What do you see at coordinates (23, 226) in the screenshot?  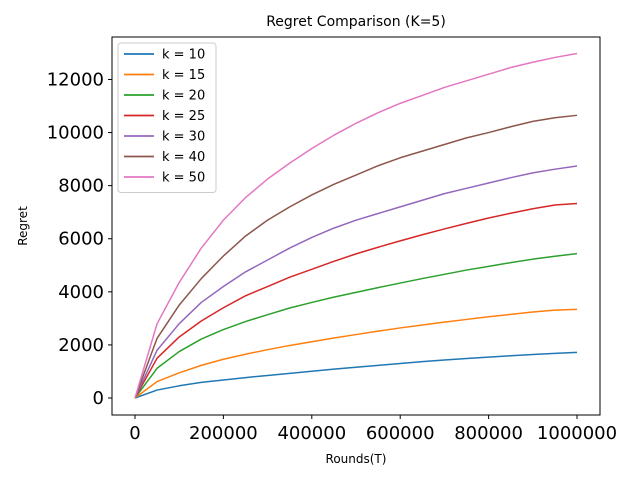 I see `y-axis-label: Regret` at bounding box center [23, 226].